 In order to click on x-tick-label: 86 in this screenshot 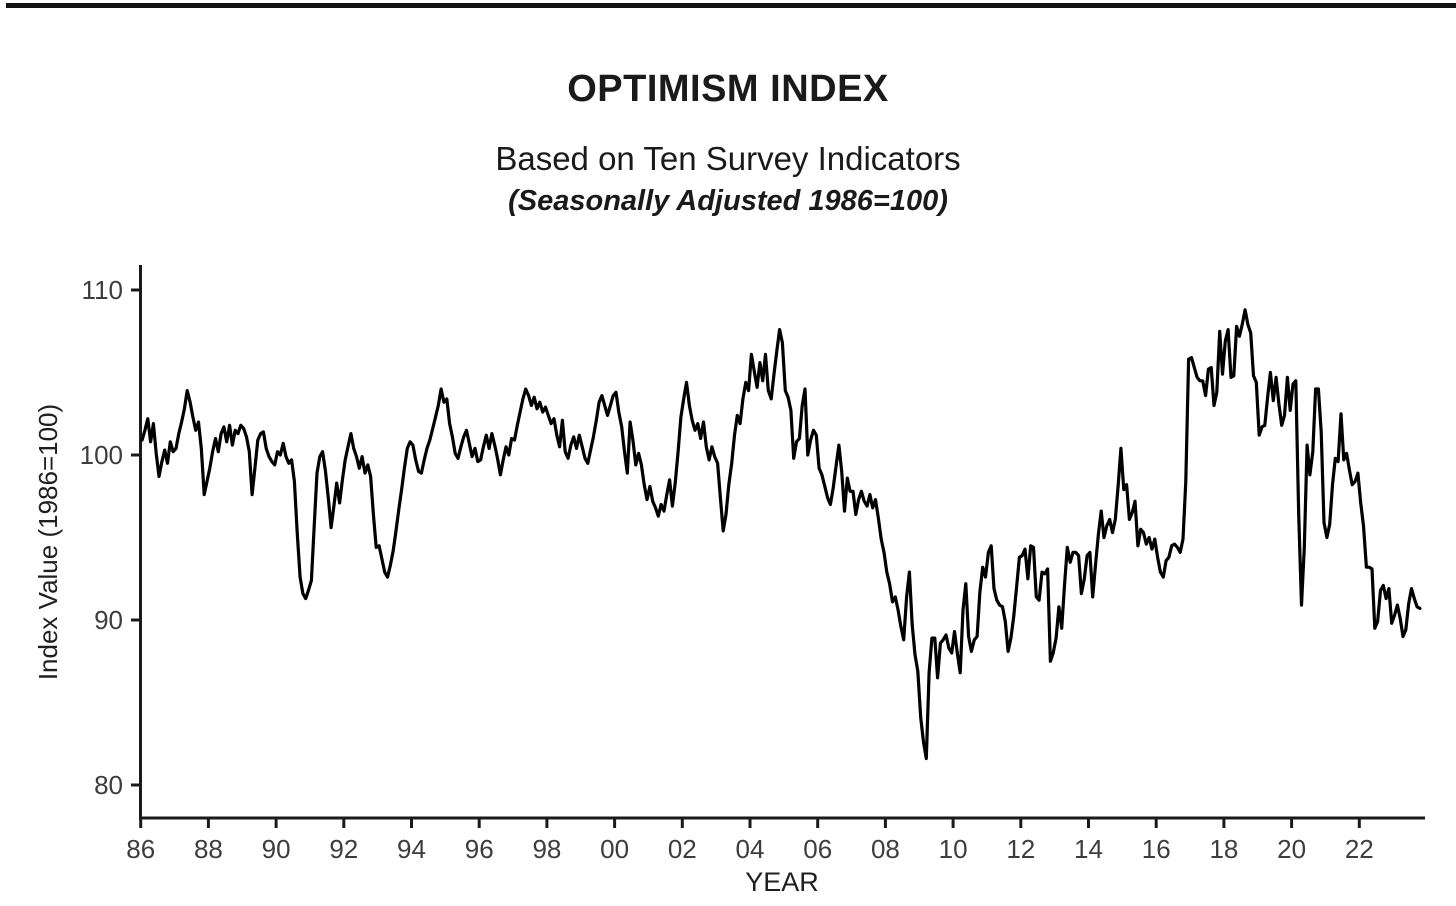, I will do `click(140, 849)`.